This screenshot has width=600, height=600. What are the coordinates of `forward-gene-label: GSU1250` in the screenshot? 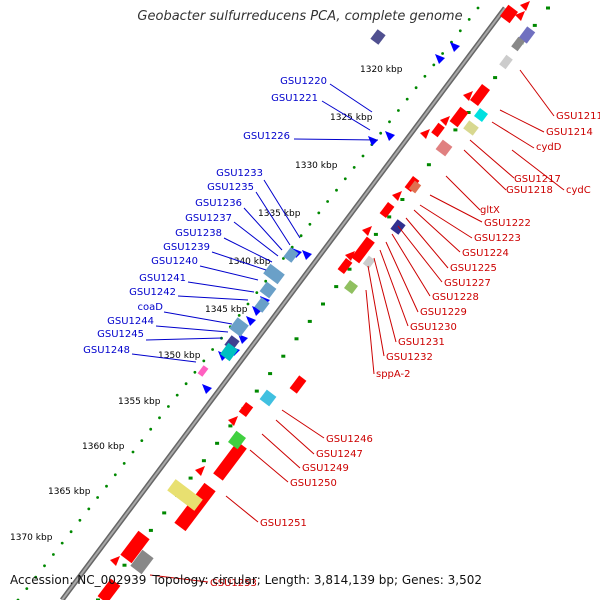 It's located at (313, 483).